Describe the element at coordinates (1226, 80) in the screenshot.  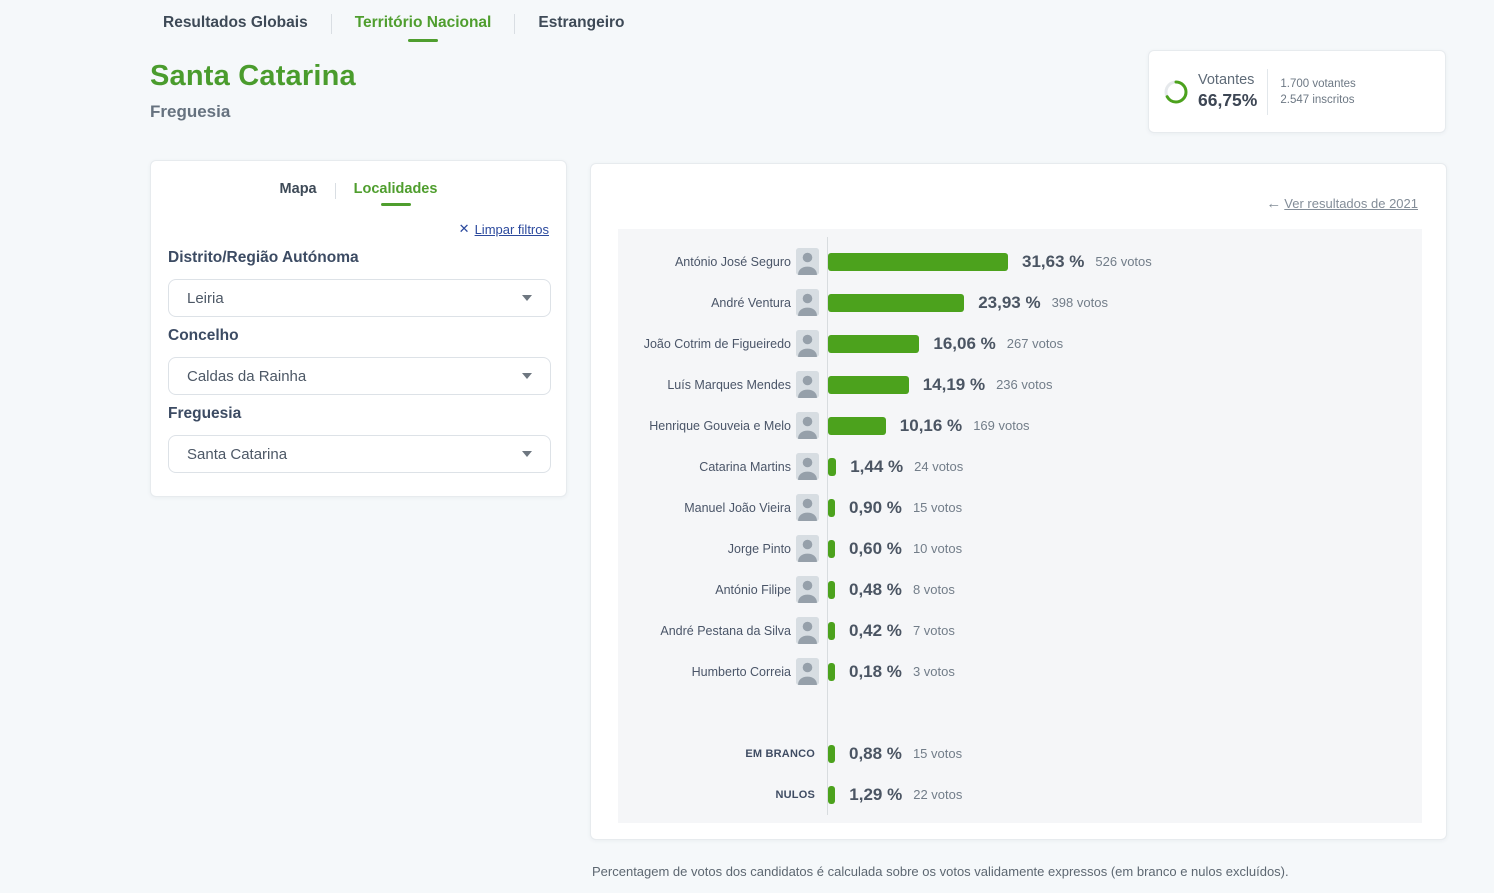
I see `turnout-label: Votantes` at that location.